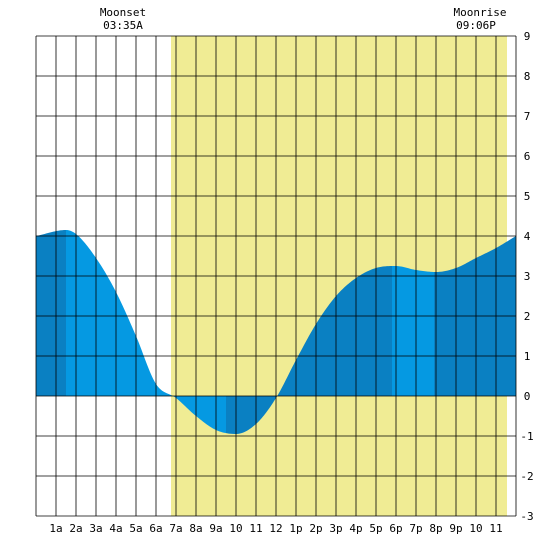  Describe the element at coordinates (435, 528) in the screenshot. I see `x-tick-label: 8p` at that location.